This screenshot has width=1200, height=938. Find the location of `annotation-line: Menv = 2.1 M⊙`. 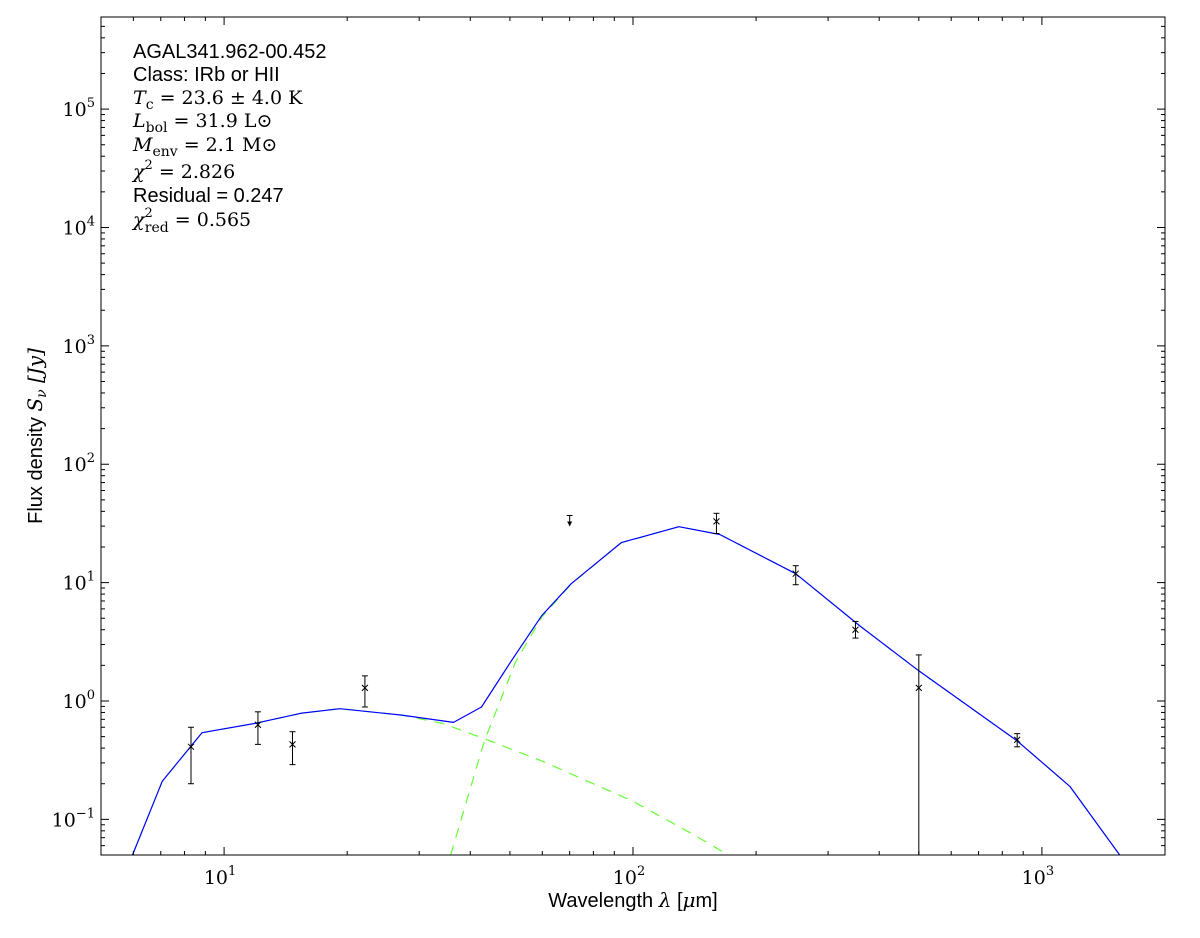

annotation-line: Menv = 2.1 M⊙ is located at coordinates (204, 147).